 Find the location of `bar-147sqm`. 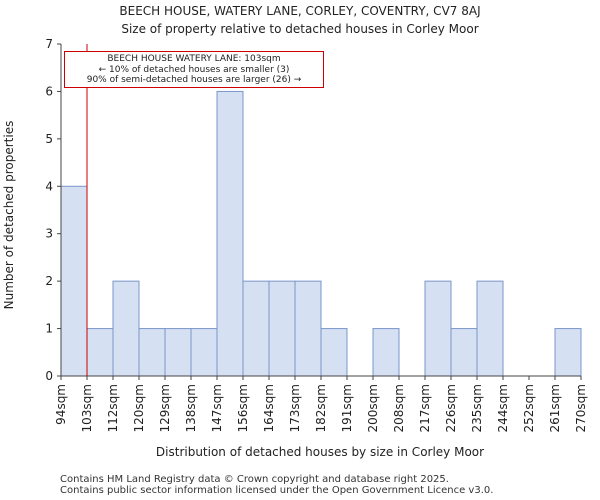

bar-147sqm is located at coordinates (230, 233).